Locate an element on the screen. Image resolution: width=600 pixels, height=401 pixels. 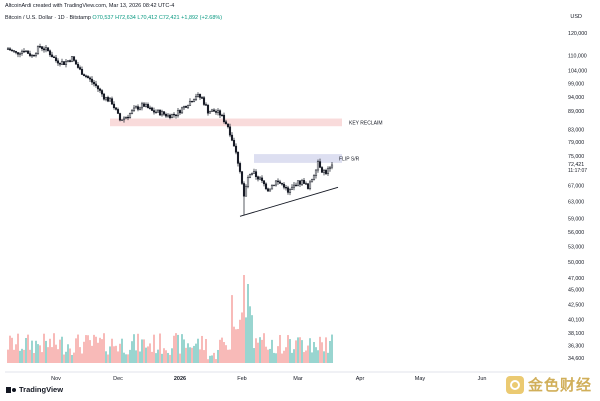
tradingview-brand: TradingView is located at coordinates (41, 389).